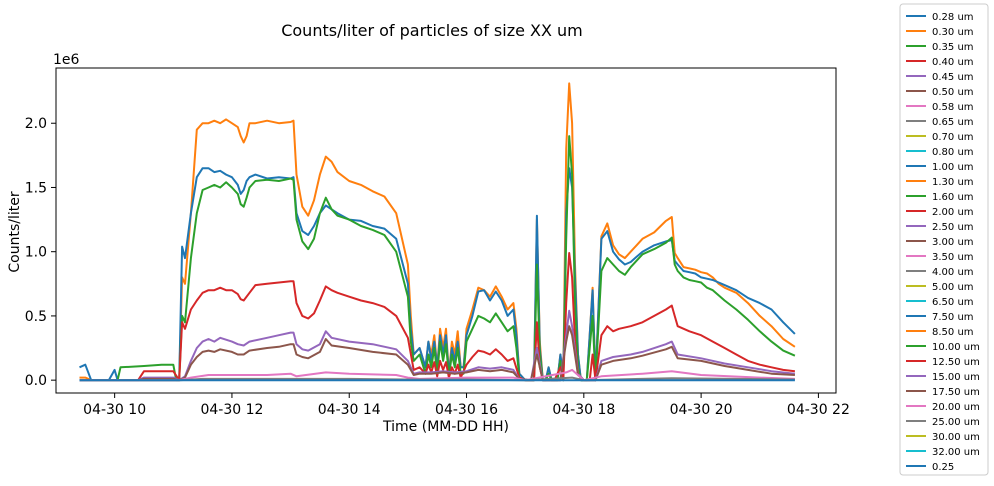 This screenshot has width=994, height=486. Describe the element at coordinates (36, 253) in the screenshot. I see `y-tick-label: 1.0` at that location.